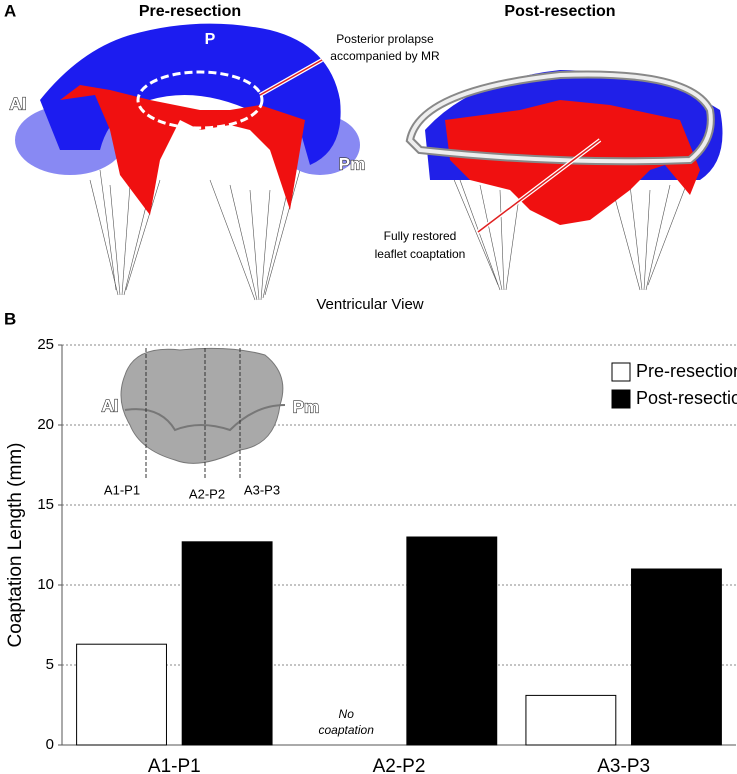  I want to click on annotation: Posterior prolapse, so click(385, 39).